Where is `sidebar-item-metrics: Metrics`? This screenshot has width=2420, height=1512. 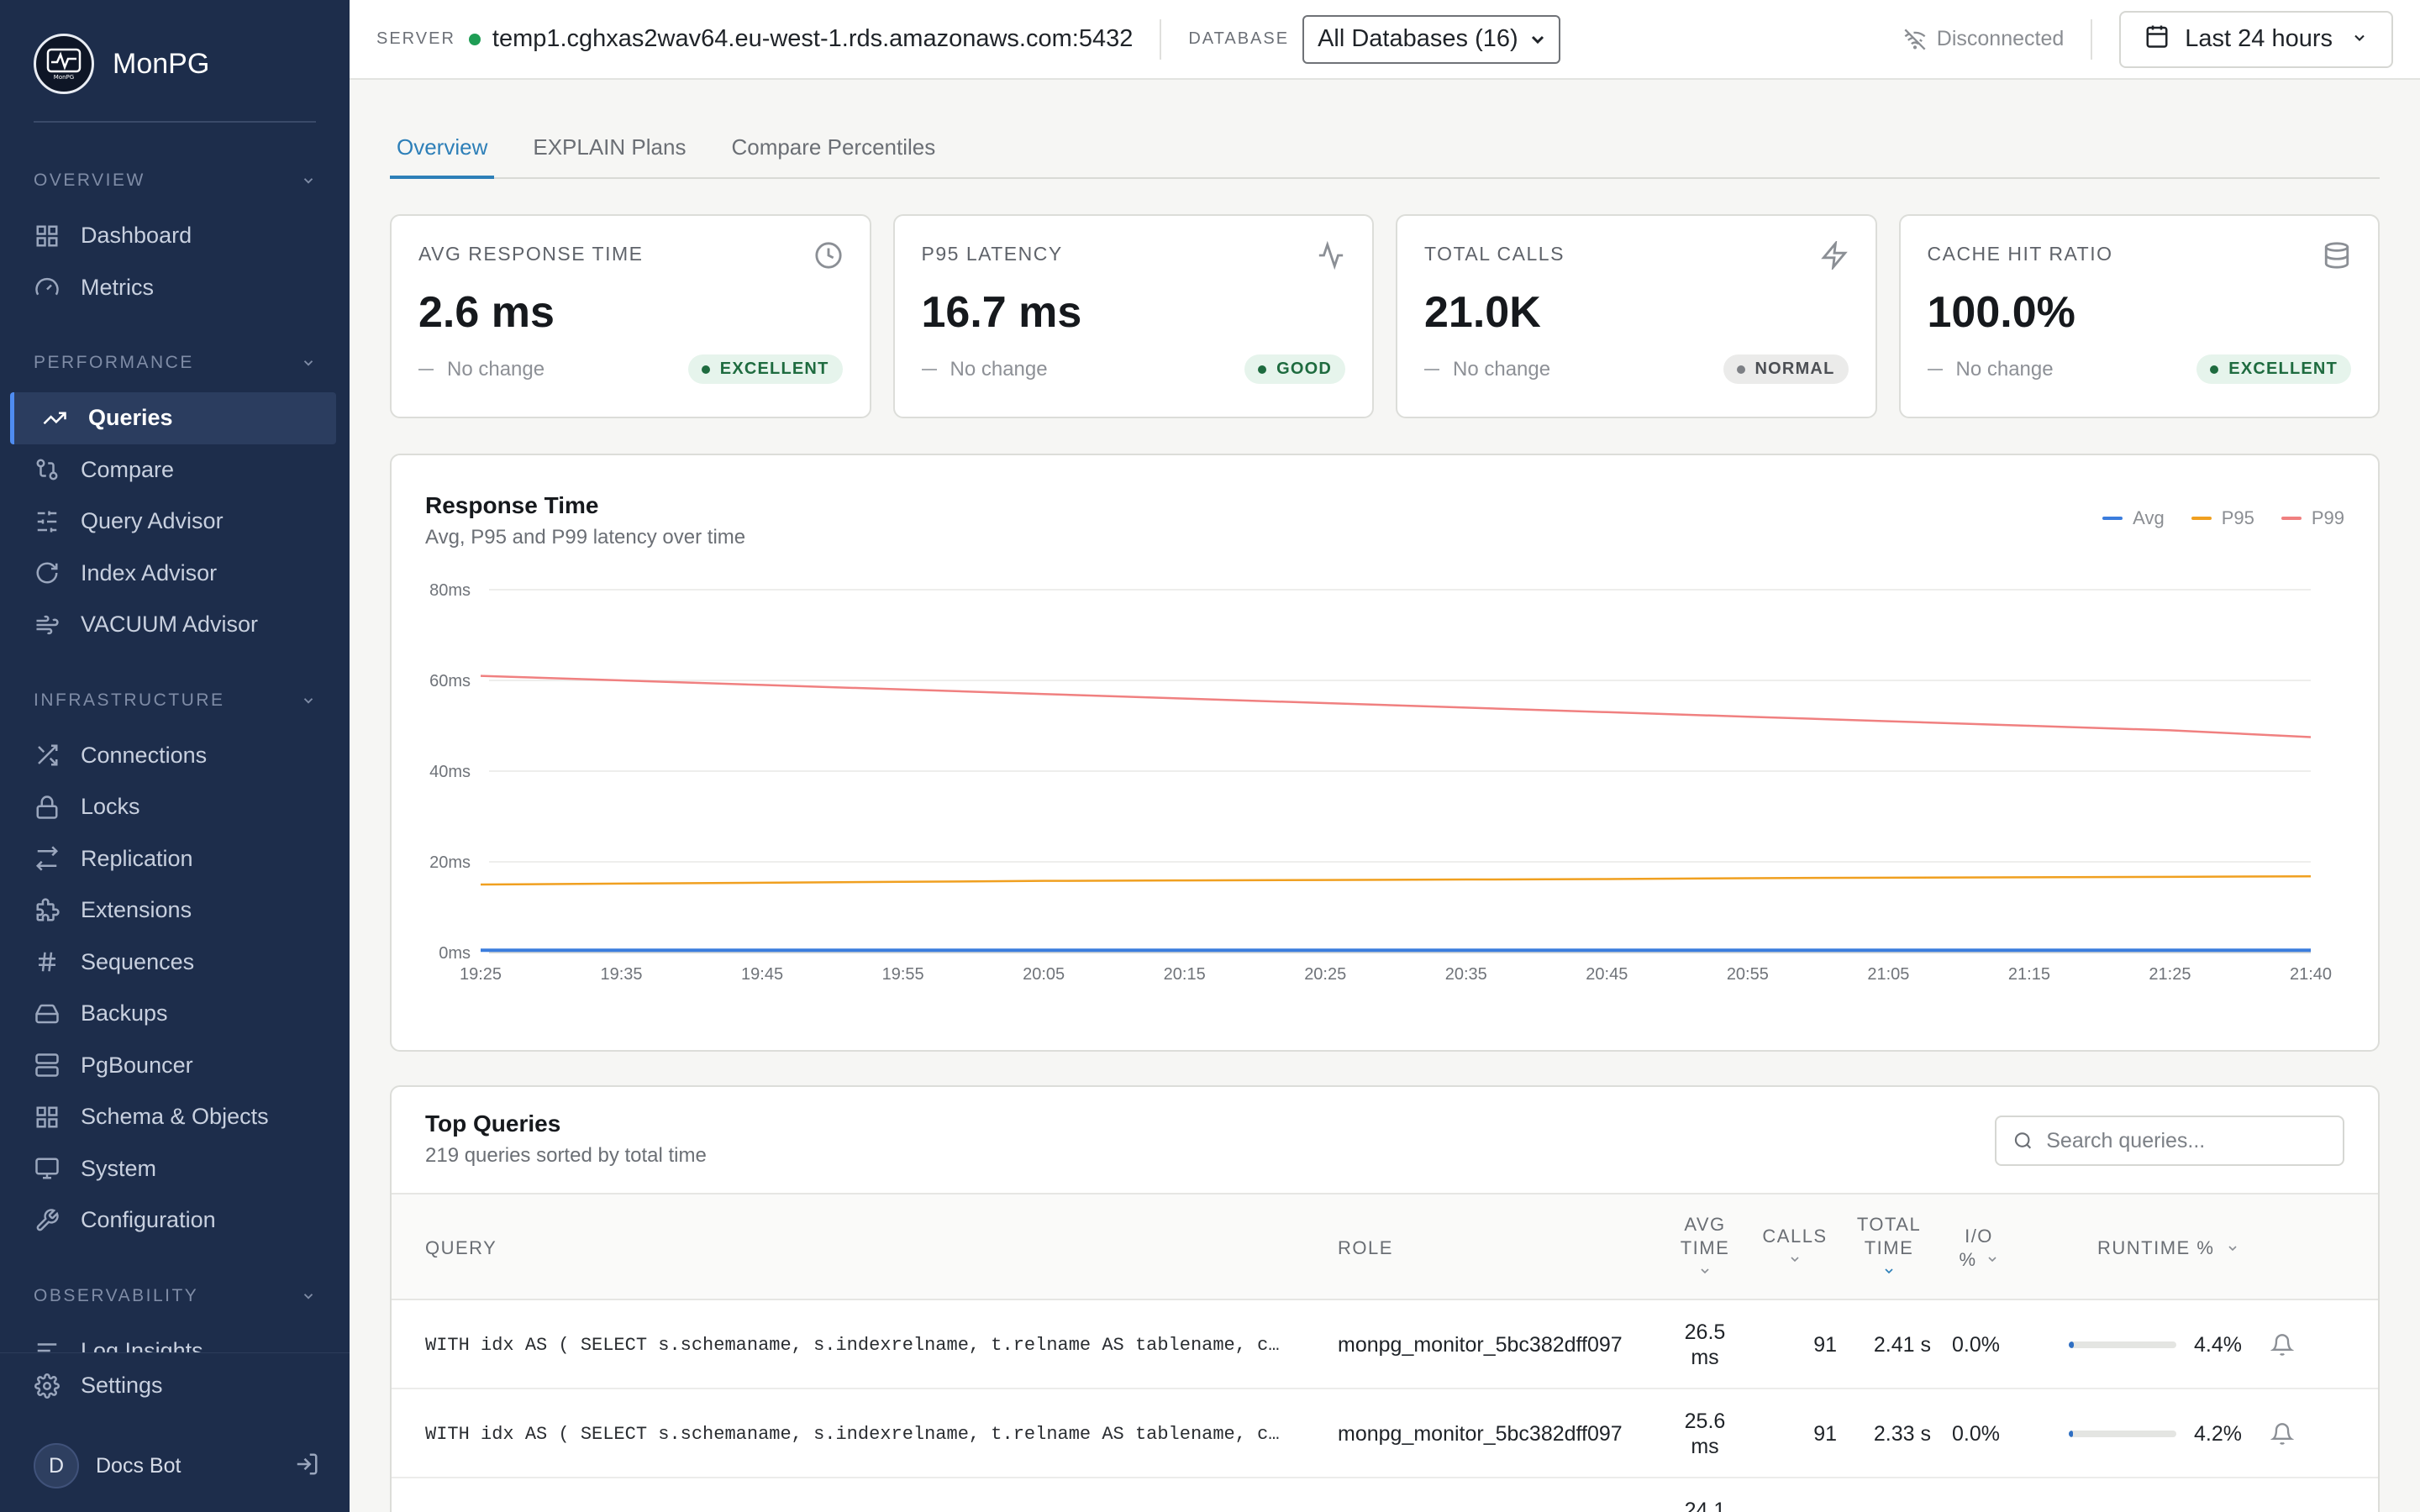
sidebar-item-metrics: Metrics is located at coordinates (175, 288).